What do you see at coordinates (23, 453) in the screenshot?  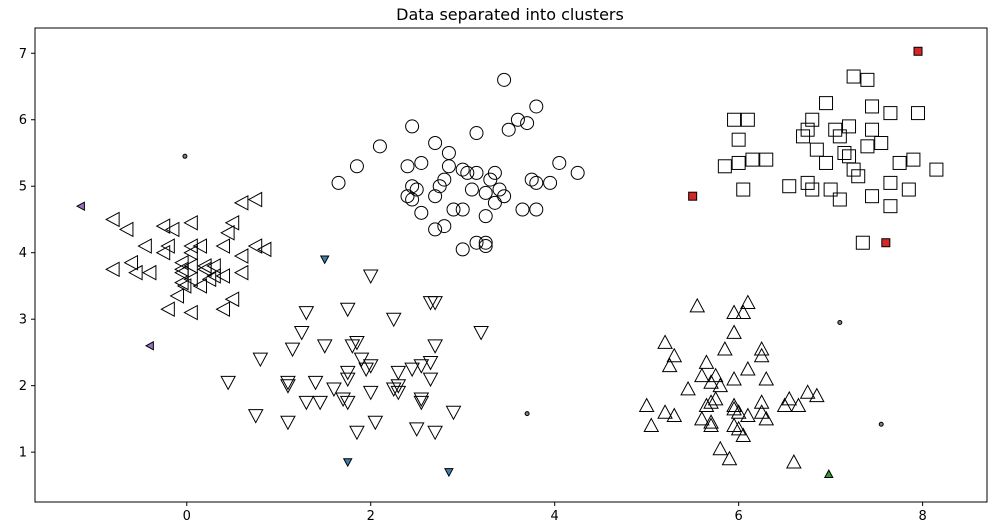 I see `y-tick-label: 1` at bounding box center [23, 453].